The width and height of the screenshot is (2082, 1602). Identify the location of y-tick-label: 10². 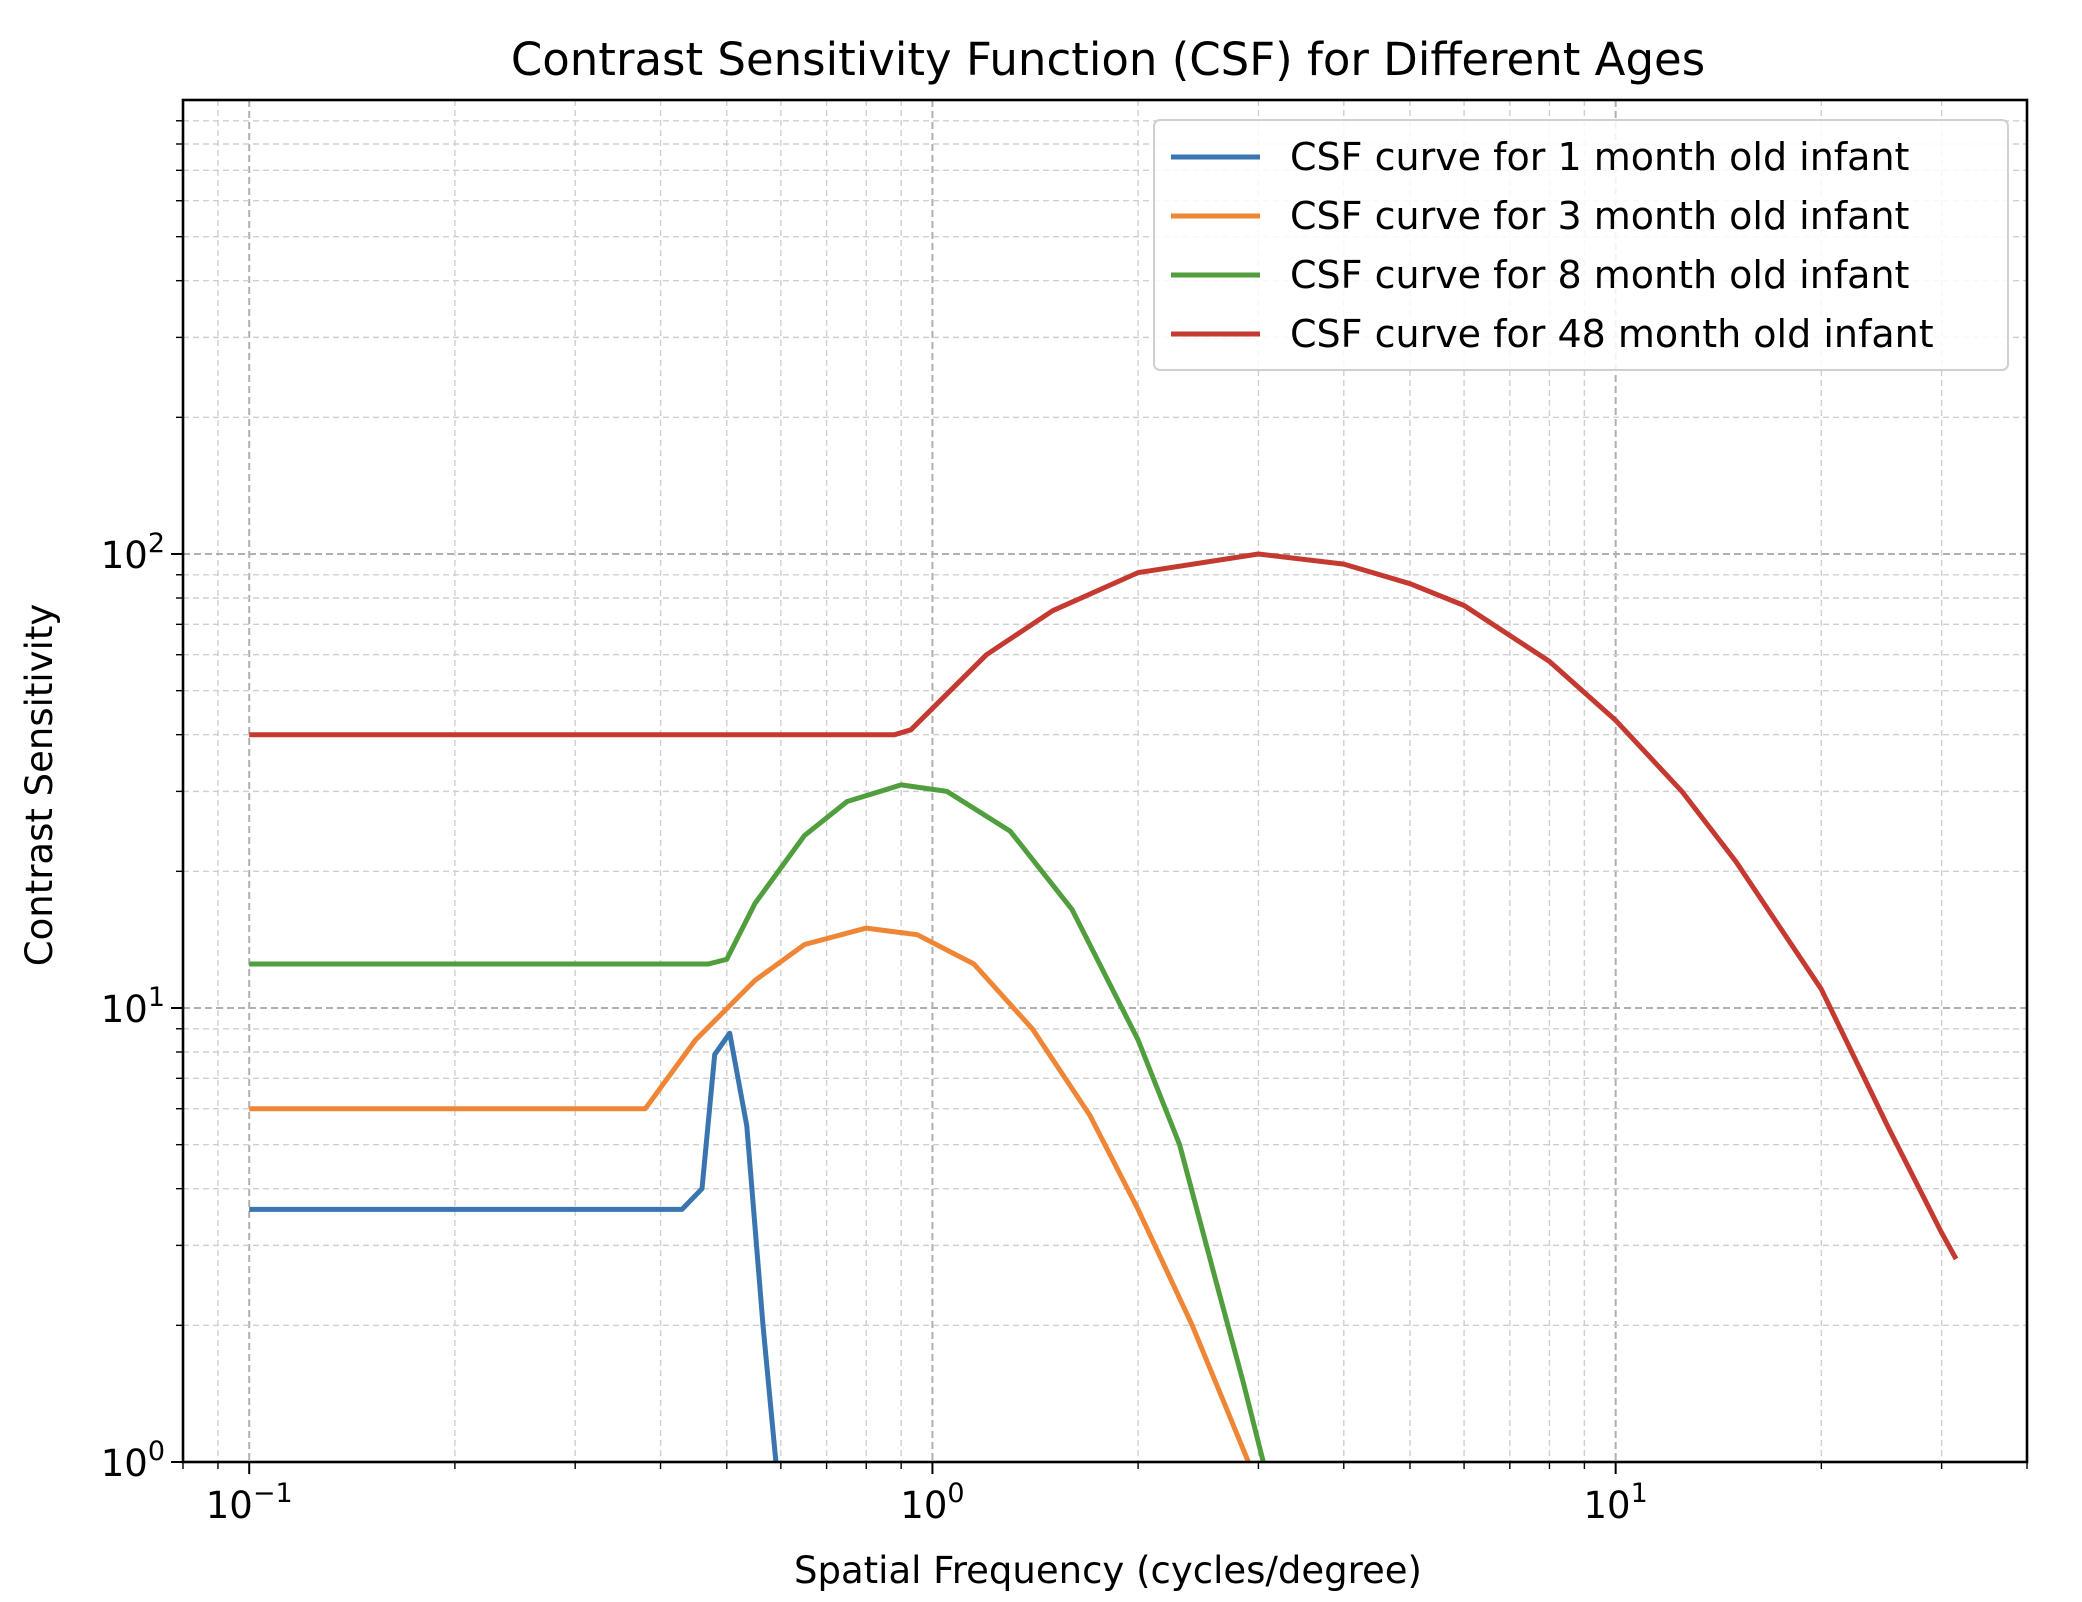
(133, 552).